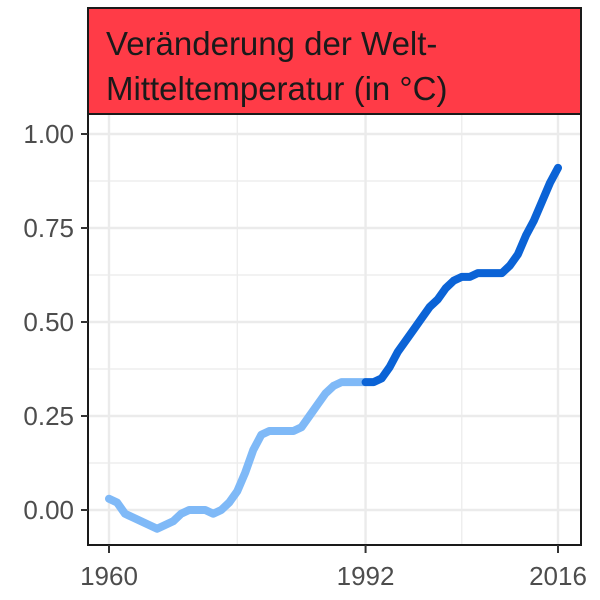 Image resolution: width=600 pixels, height=600 pixels. What do you see at coordinates (48, 416) in the screenshot?
I see `y-tick-label: 0.25` at bounding box center [48, 416].